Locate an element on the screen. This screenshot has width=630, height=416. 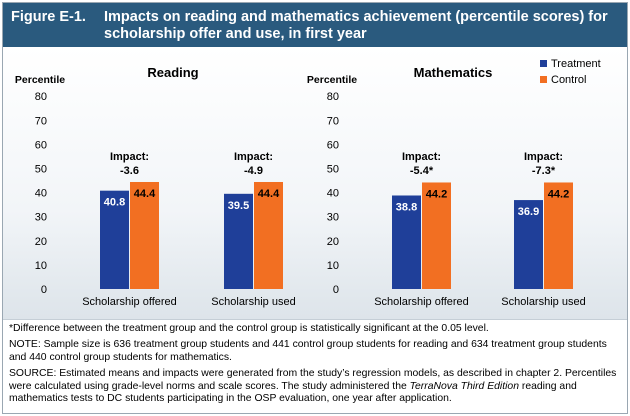
data-label: 38.8 is located at coordinates (406, 207).